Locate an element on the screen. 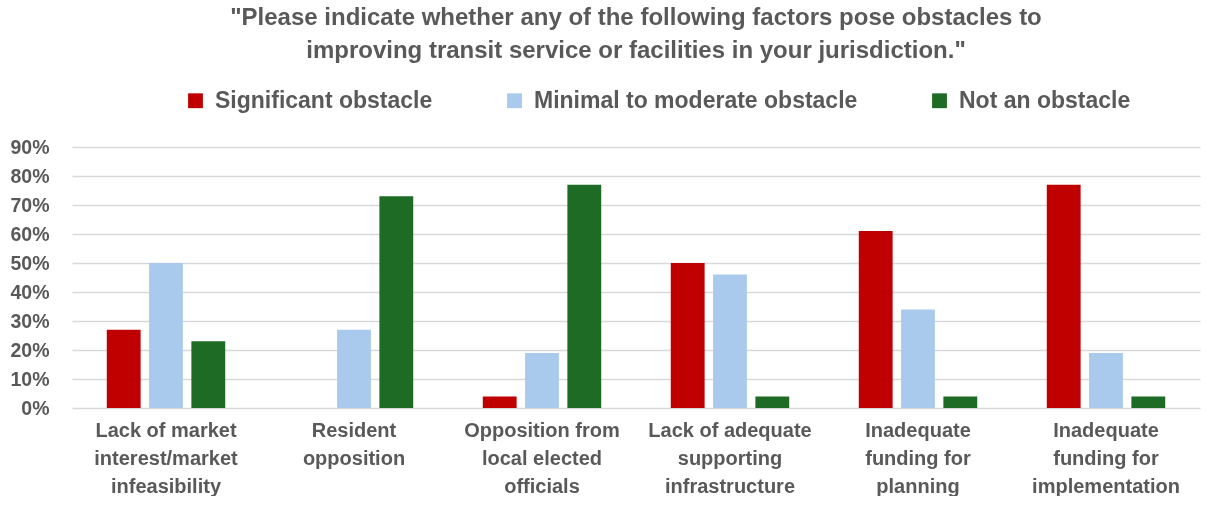 The width and height of the screenshot is (1206, 512). y-tick-label: 40% is located at coordinates (30, 291).